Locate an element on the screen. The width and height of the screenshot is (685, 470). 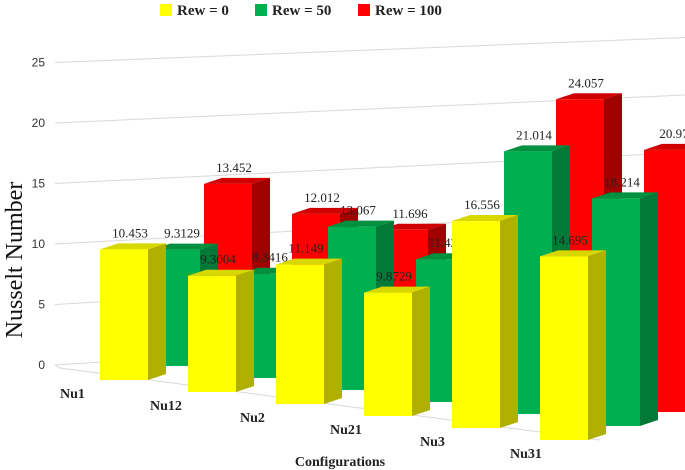
x-tick-label: Nu12 is located at coordinates (166, 406).